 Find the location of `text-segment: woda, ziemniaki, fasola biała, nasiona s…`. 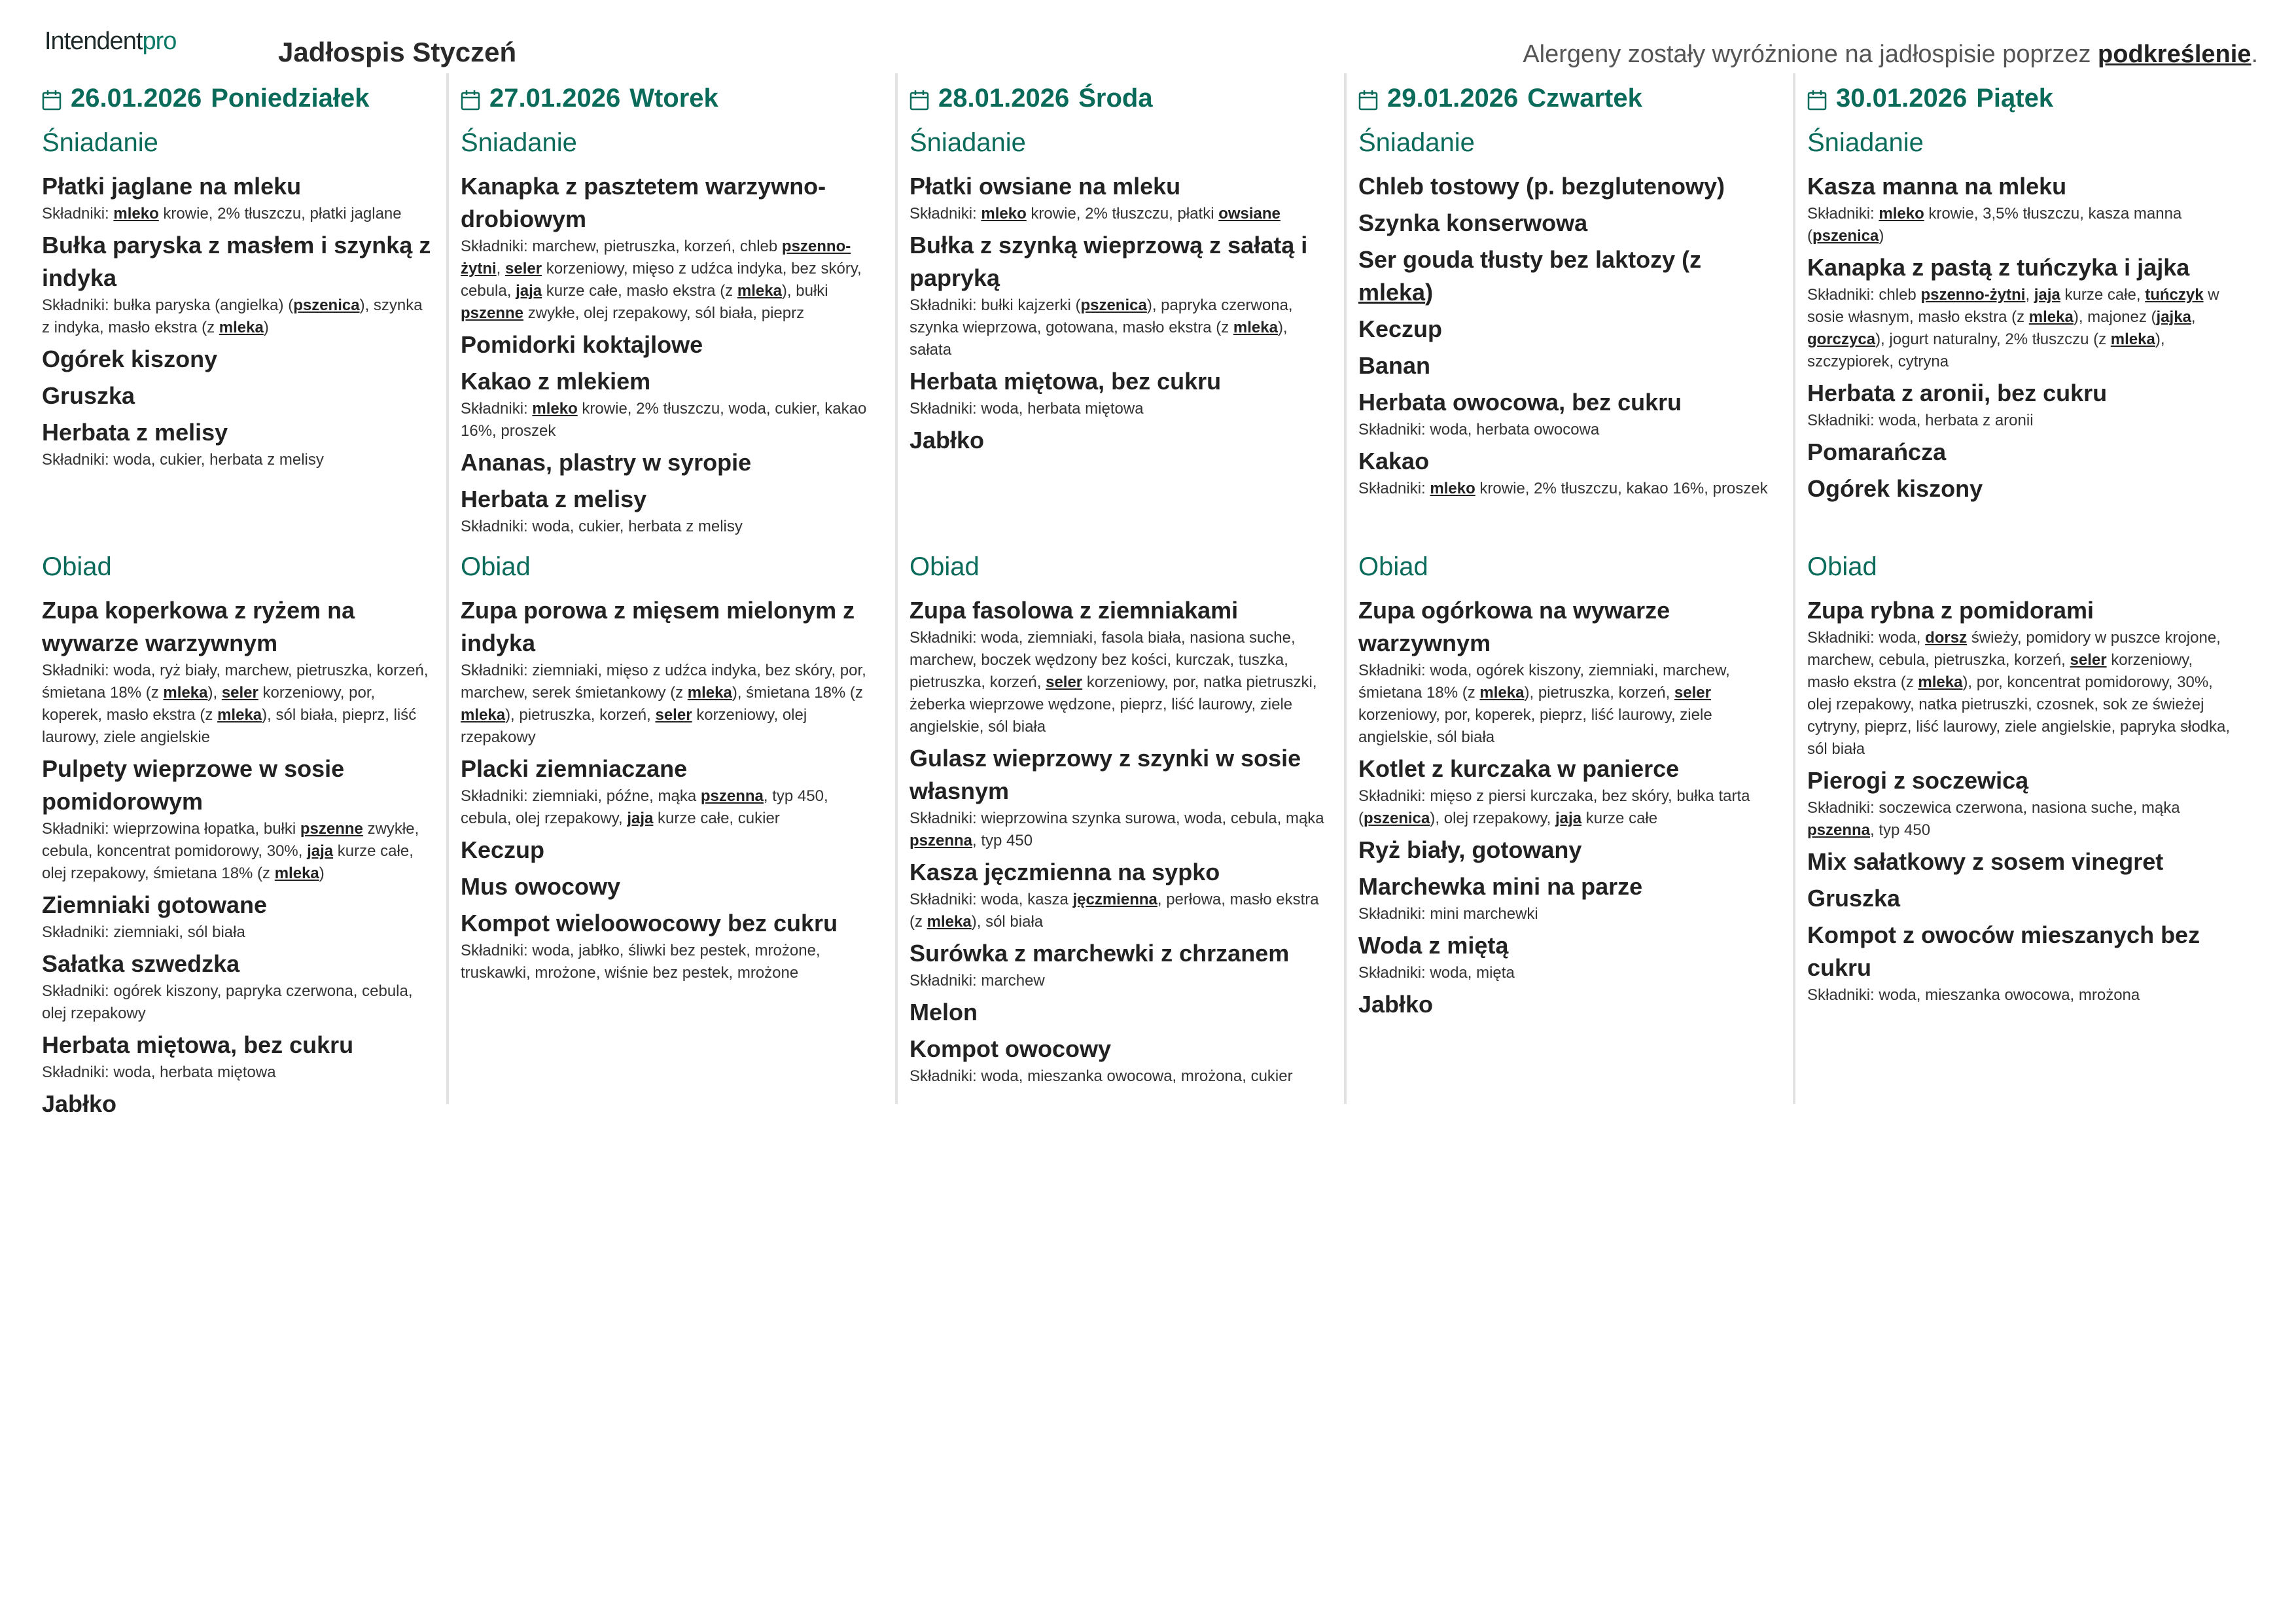

text-segment: woda, ziemniaki, fasola biała, nasiona s… is located at coordinates (1103, 660).